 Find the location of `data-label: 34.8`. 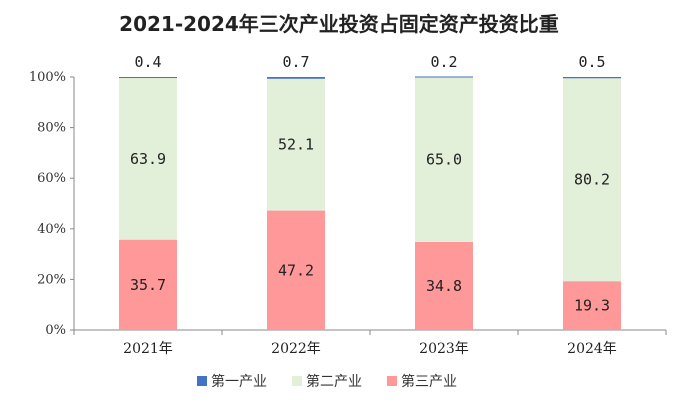

data-label: 34.8 is located at coordinates (444, 286).